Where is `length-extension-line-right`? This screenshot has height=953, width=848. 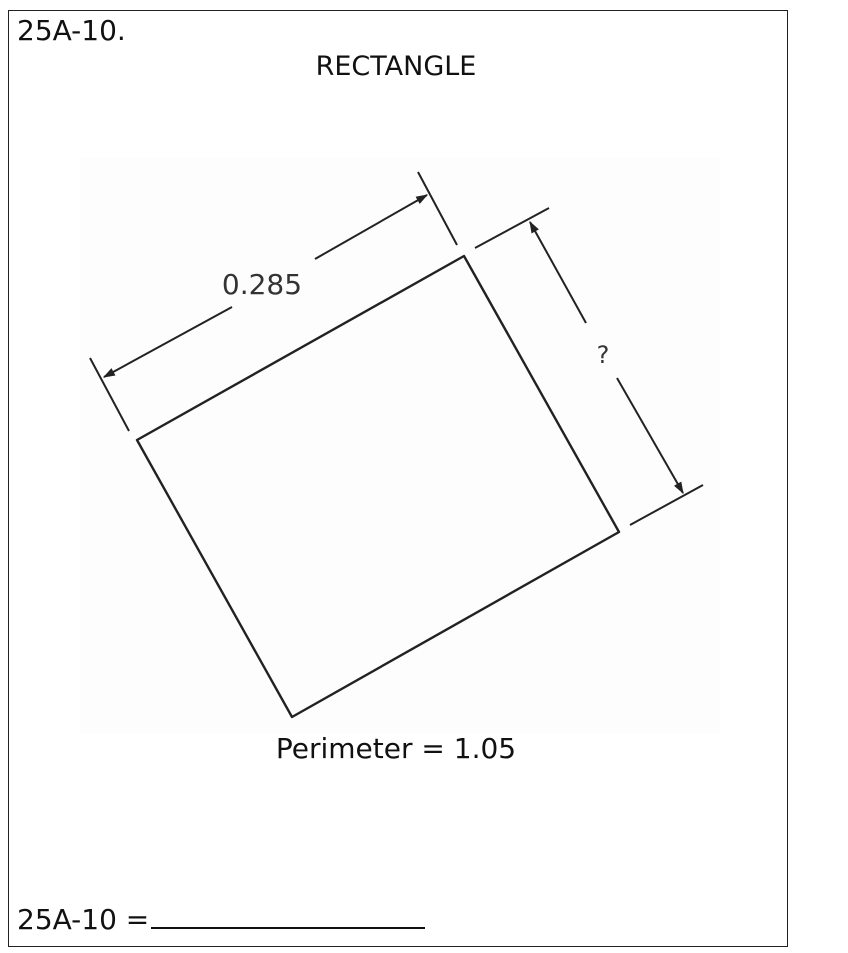
length-extension-line-right is located at coordinates (437, 208).